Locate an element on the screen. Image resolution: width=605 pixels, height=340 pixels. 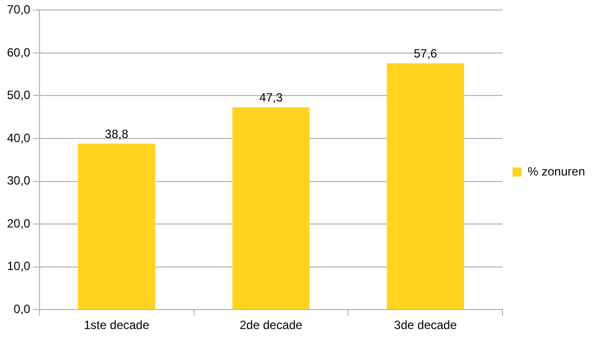
x-tick-label: 3de decade is located at coordinates (426, 325).